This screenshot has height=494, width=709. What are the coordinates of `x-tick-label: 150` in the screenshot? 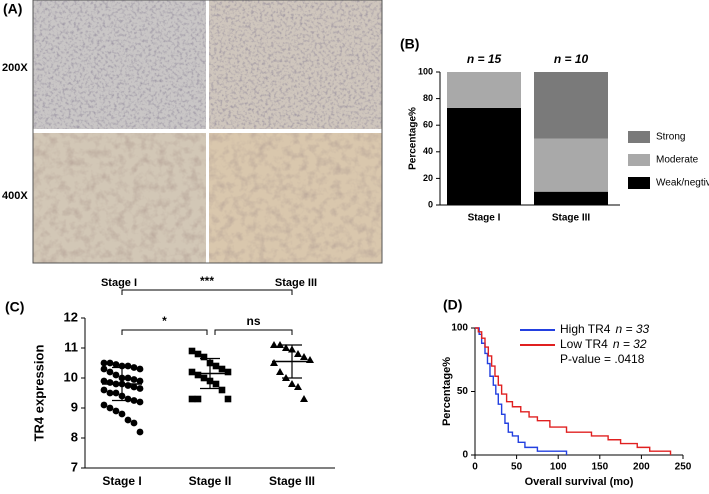 It's located at (599, 467).